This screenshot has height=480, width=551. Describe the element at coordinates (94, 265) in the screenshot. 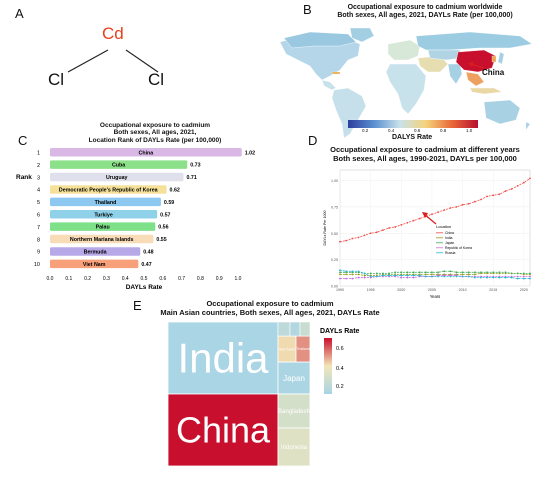

I see `bar-category-label: Viet Nam` at that location.